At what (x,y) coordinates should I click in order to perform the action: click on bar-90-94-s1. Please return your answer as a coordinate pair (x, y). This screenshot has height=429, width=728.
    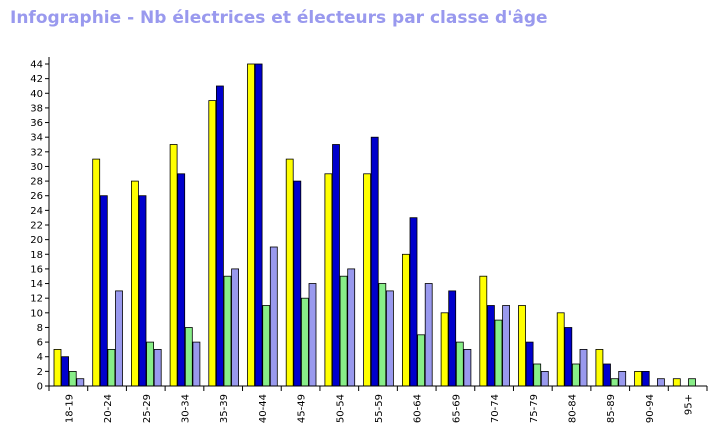
    Looking at the image, I should click on (645, 378).